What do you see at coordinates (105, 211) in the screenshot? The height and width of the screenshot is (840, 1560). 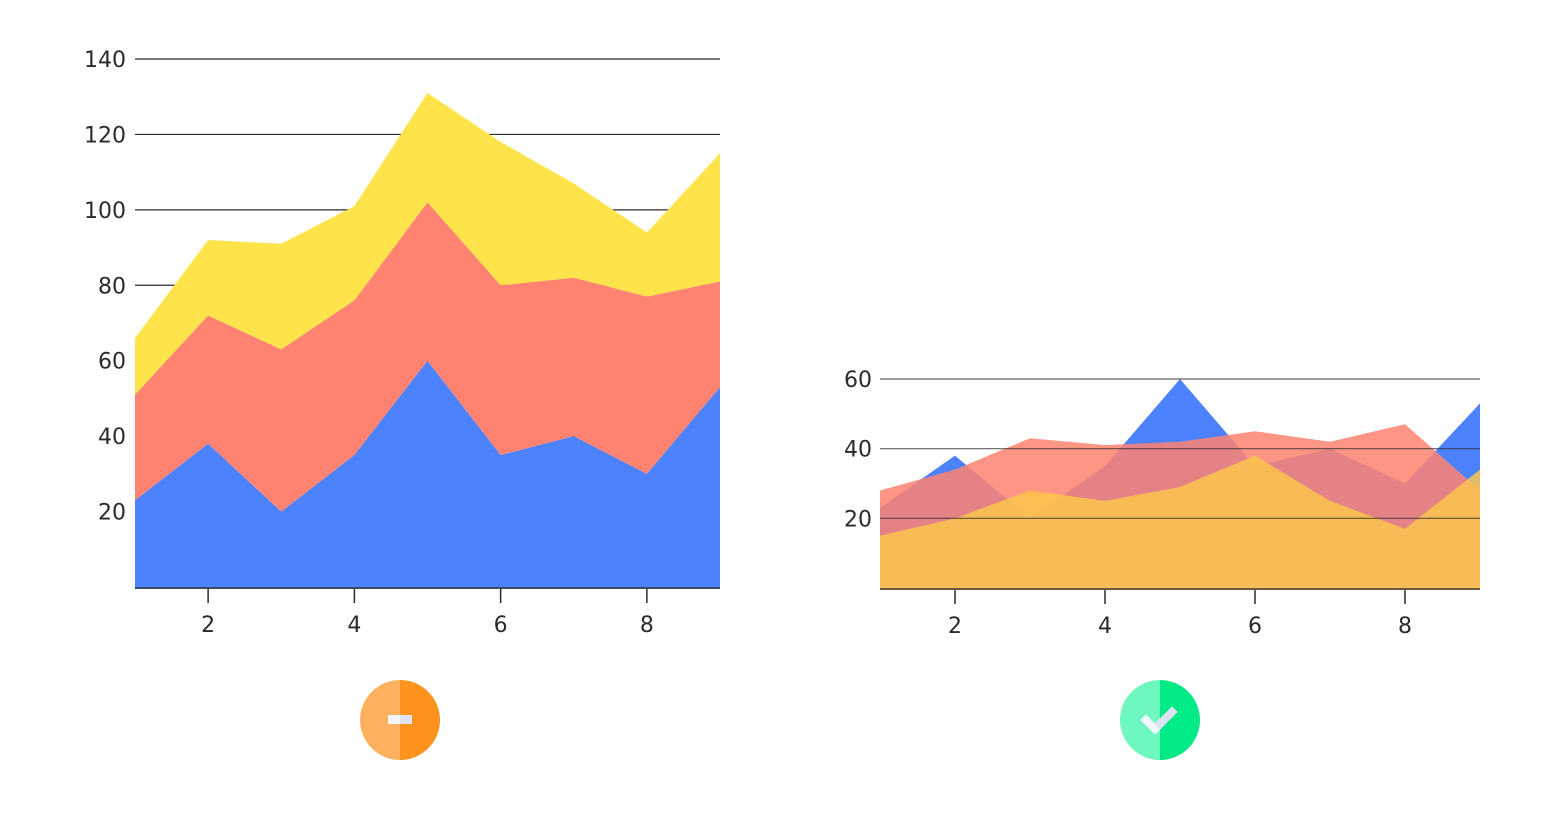 I see `y-tick-label: 100` at bounding box center [105, 211].